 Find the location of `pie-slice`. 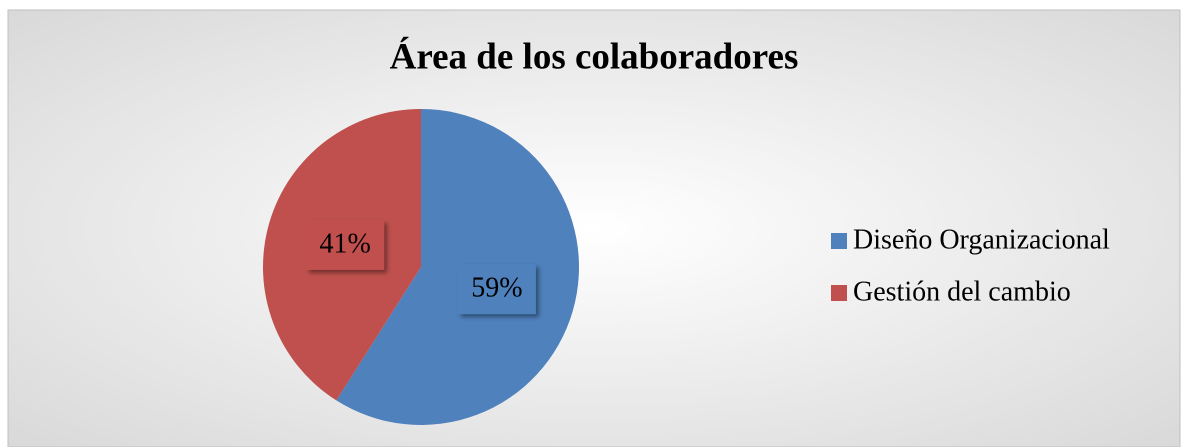

pie-slice is located at coordinates (458, 267).